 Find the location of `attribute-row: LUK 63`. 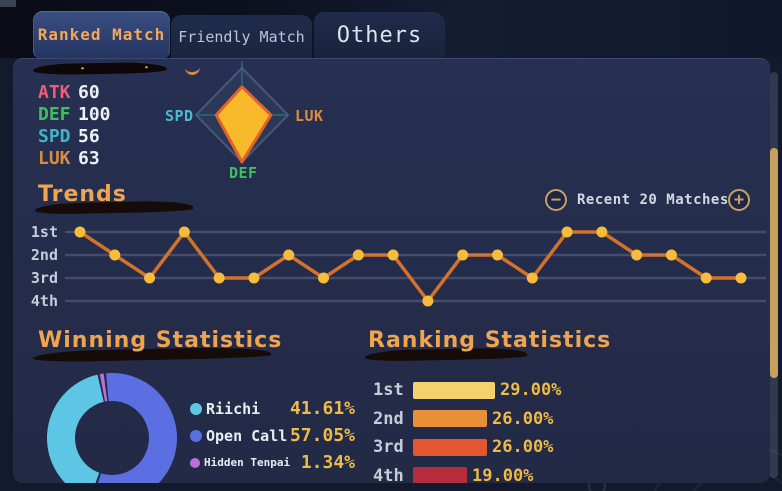

attribute-row: LUK 63 is located at coordinates (74, 158).